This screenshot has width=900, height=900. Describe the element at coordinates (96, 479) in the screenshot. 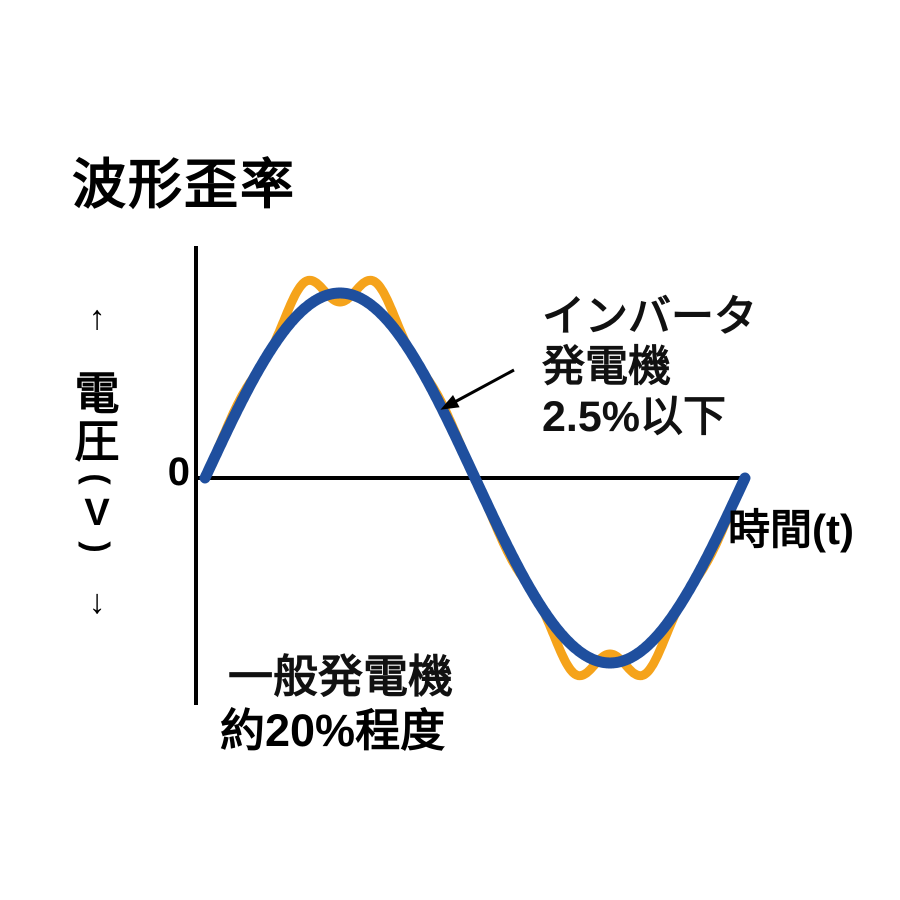

I see `y-axis-paren-open: (` at that location.